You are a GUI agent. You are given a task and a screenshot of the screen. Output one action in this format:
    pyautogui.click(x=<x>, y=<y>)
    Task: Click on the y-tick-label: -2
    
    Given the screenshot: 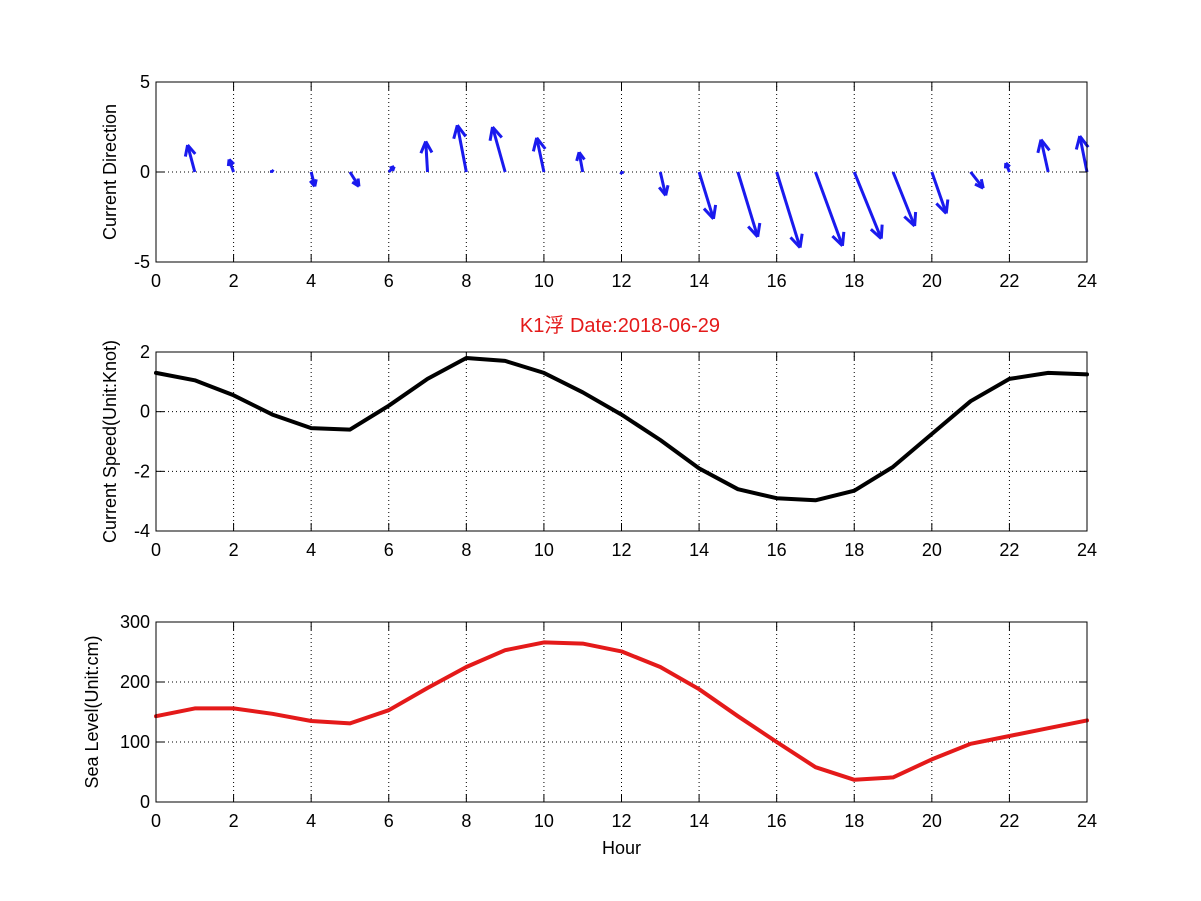 What is the action you would take?
    pyautogui.click(x=142, y=471)
    